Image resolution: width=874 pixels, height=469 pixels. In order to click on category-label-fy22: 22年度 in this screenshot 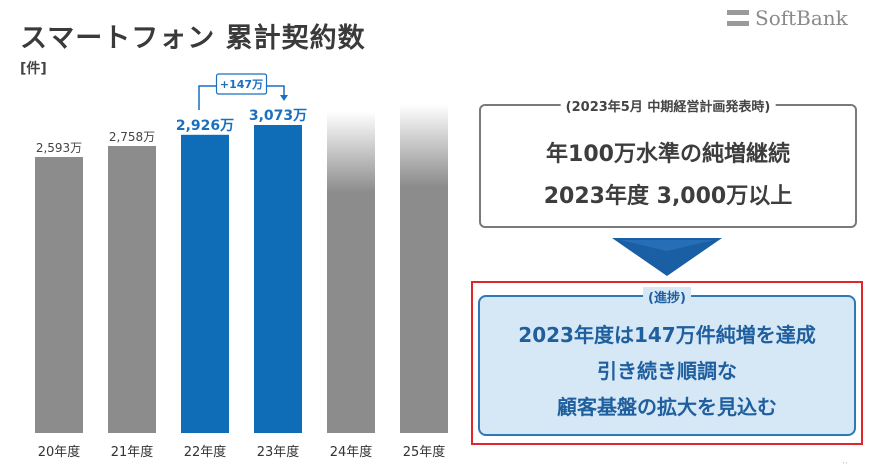, I will do `click(205, 452)`.